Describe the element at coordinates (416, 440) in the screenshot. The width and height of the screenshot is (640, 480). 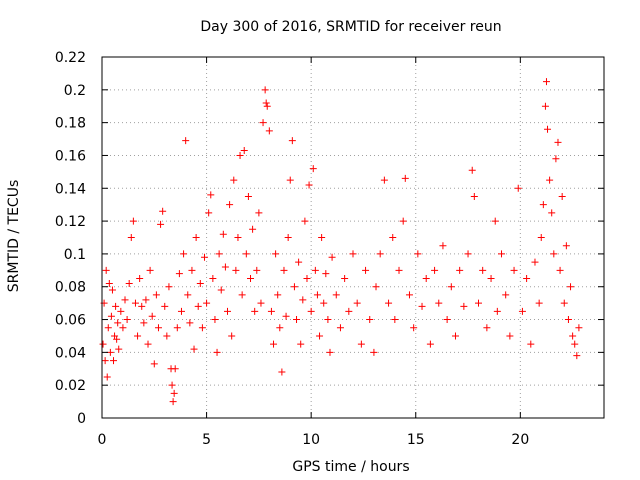
I see `x-tick-label: 15` at that location.